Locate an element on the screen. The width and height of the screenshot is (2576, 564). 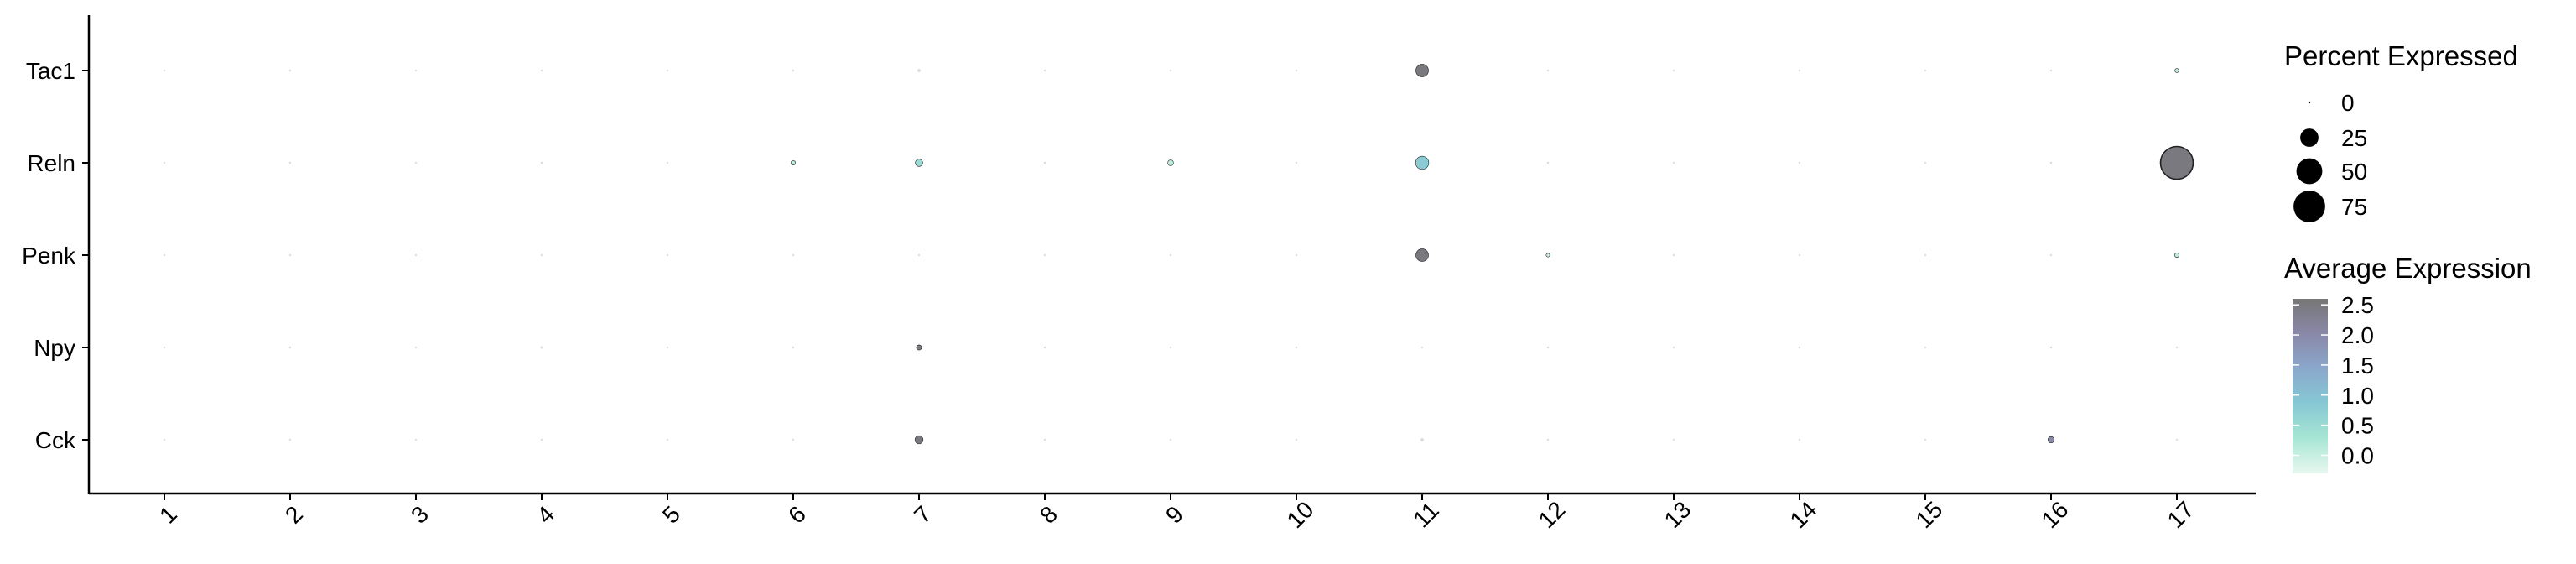
x-tick-label: 2 is located at coordinates (294, 515).